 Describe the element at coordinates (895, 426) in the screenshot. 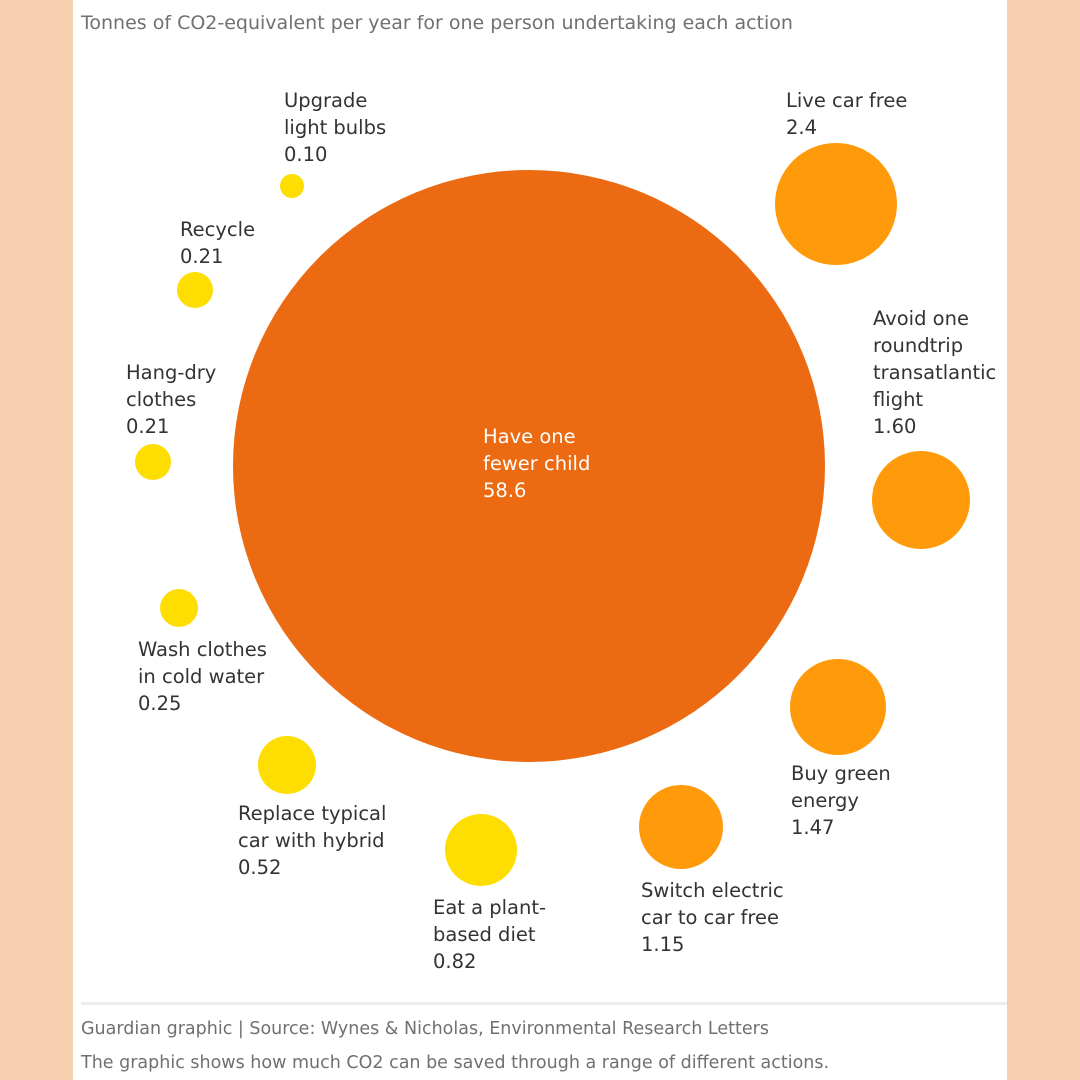

I see `bubble-value: 1.60` at that location.